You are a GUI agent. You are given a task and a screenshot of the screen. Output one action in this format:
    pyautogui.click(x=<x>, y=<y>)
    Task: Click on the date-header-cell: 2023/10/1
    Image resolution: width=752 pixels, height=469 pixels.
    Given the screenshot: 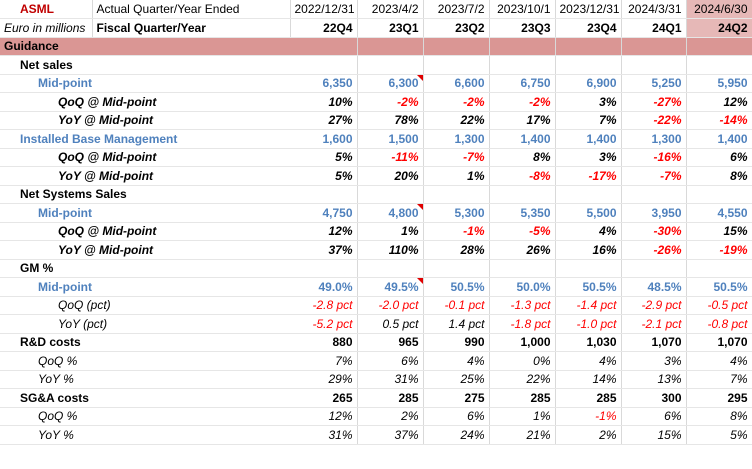 What is the action you would take?
    pyautogui.click(x=522, y=9)
    